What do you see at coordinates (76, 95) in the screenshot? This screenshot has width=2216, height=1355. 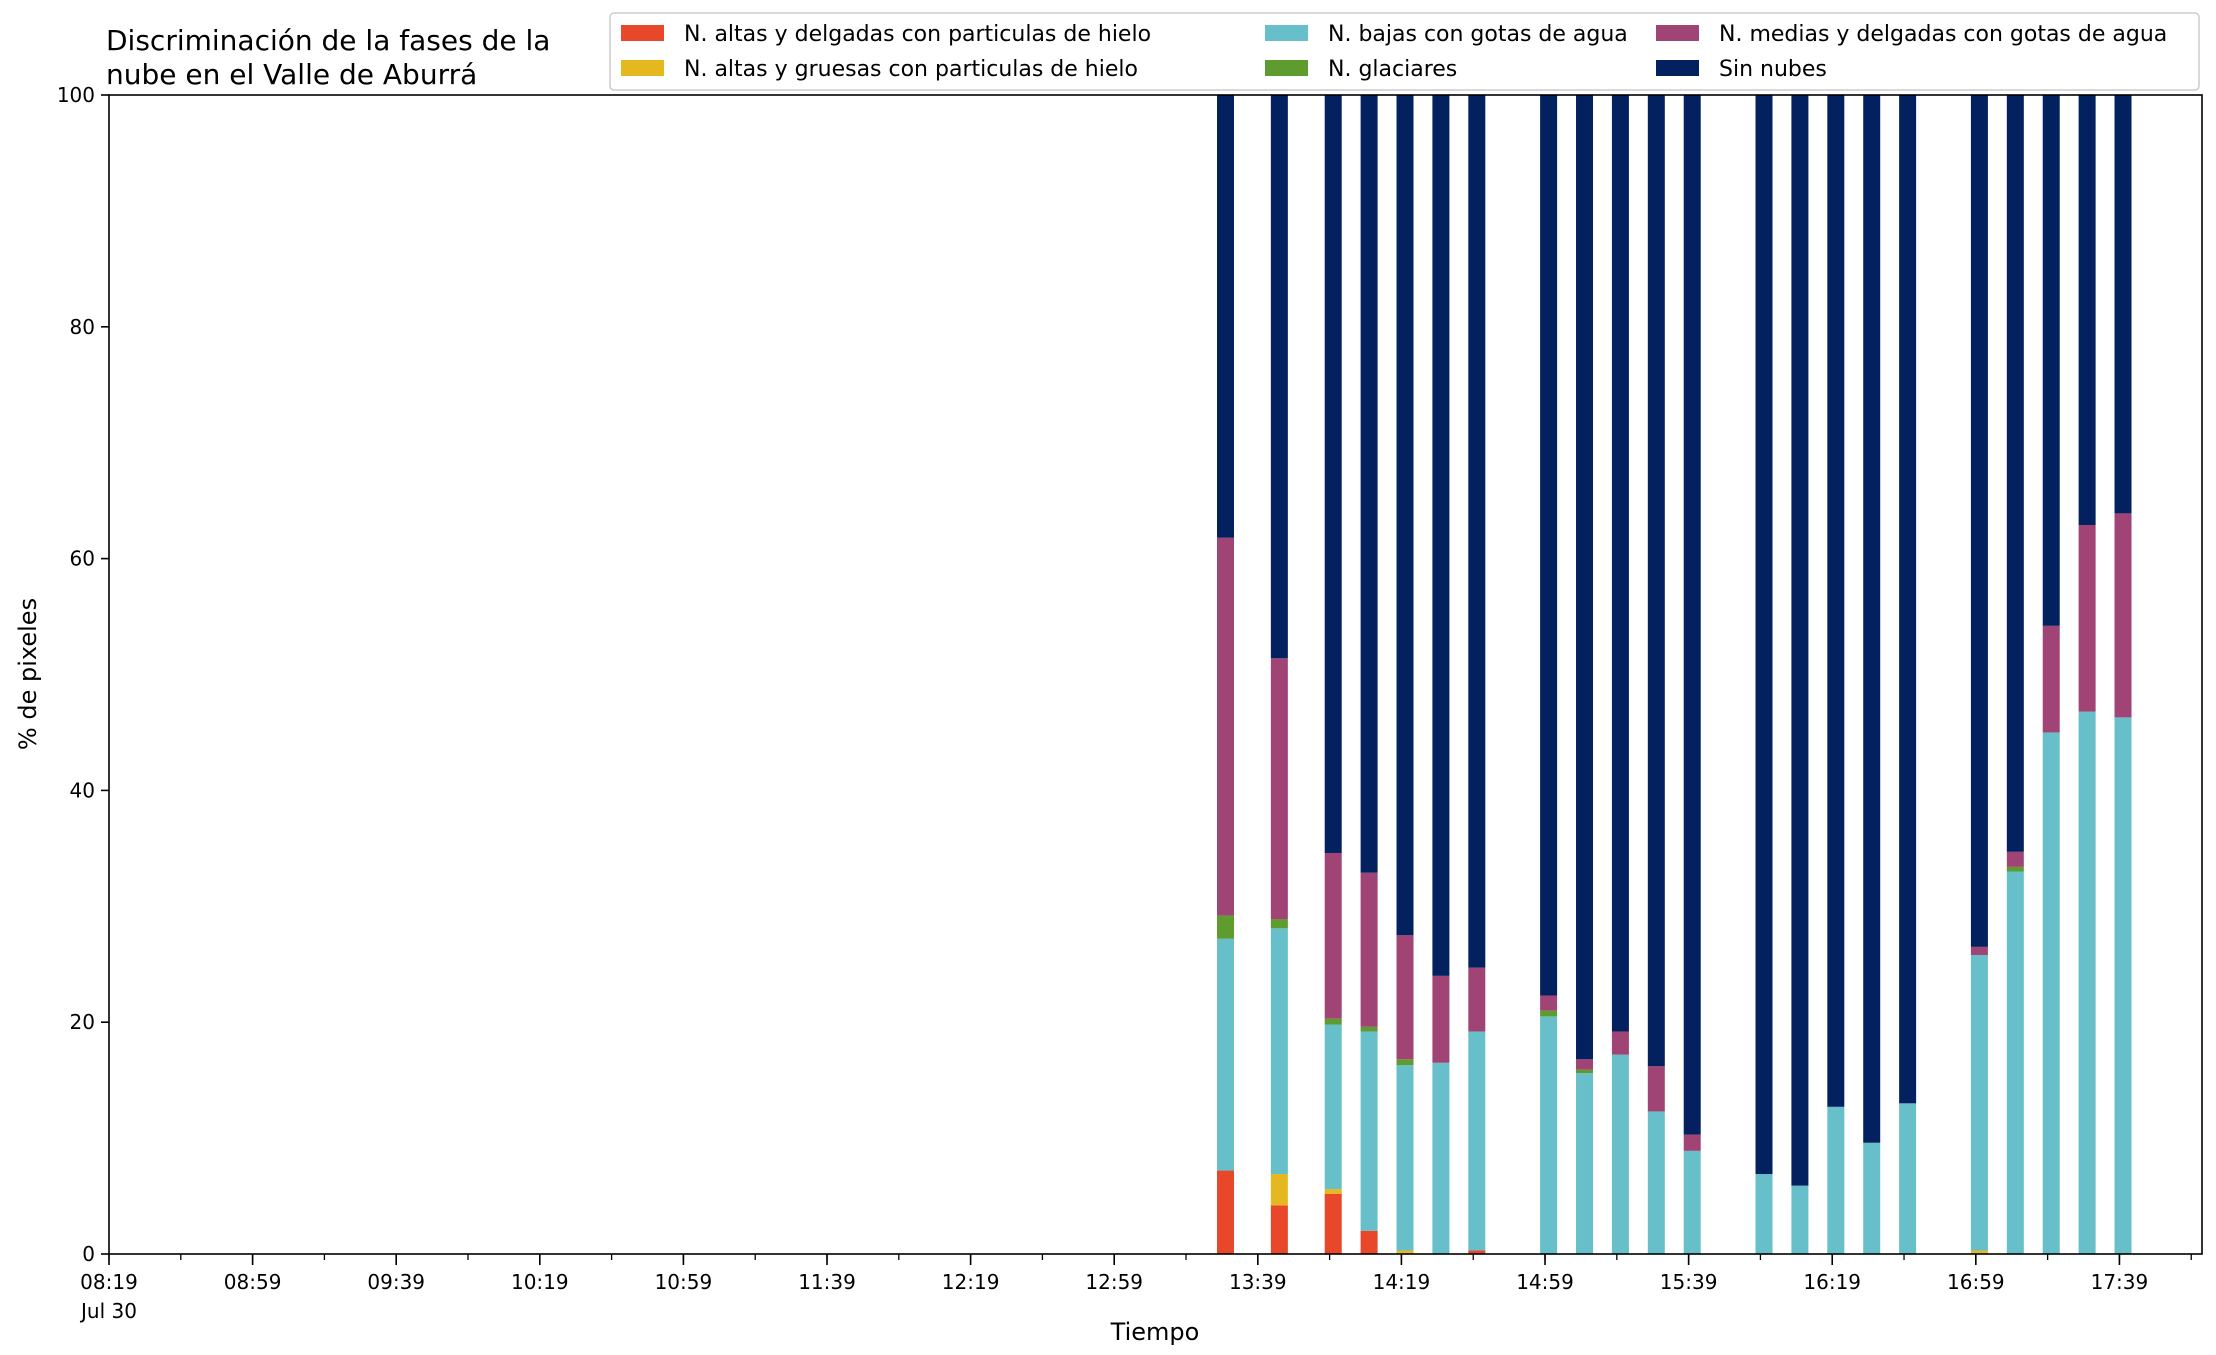 I see `y-tick-label: 100` at bounding box center [76, 95].